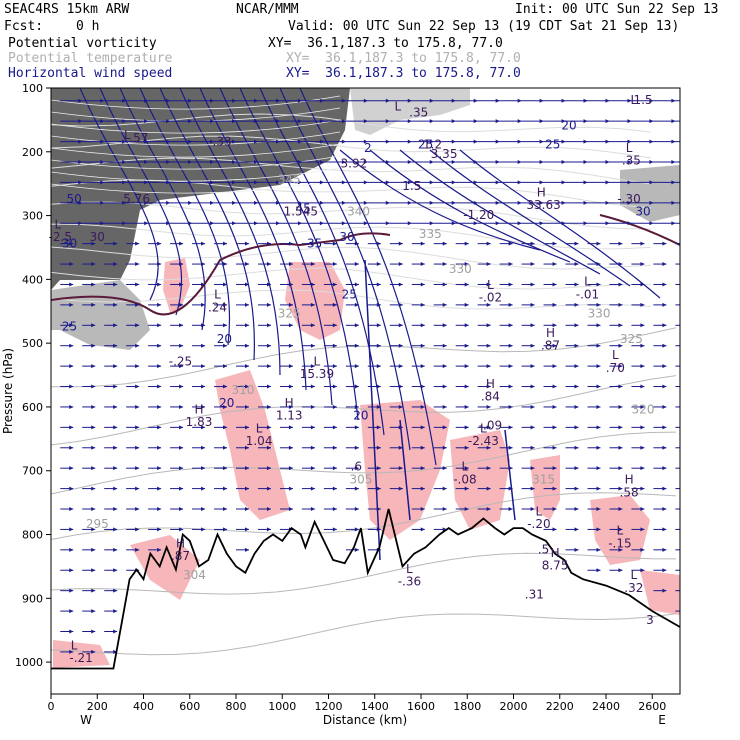 The image size is (740, 740). I want to click on x-tick-label: 1600, so click(421, 706).